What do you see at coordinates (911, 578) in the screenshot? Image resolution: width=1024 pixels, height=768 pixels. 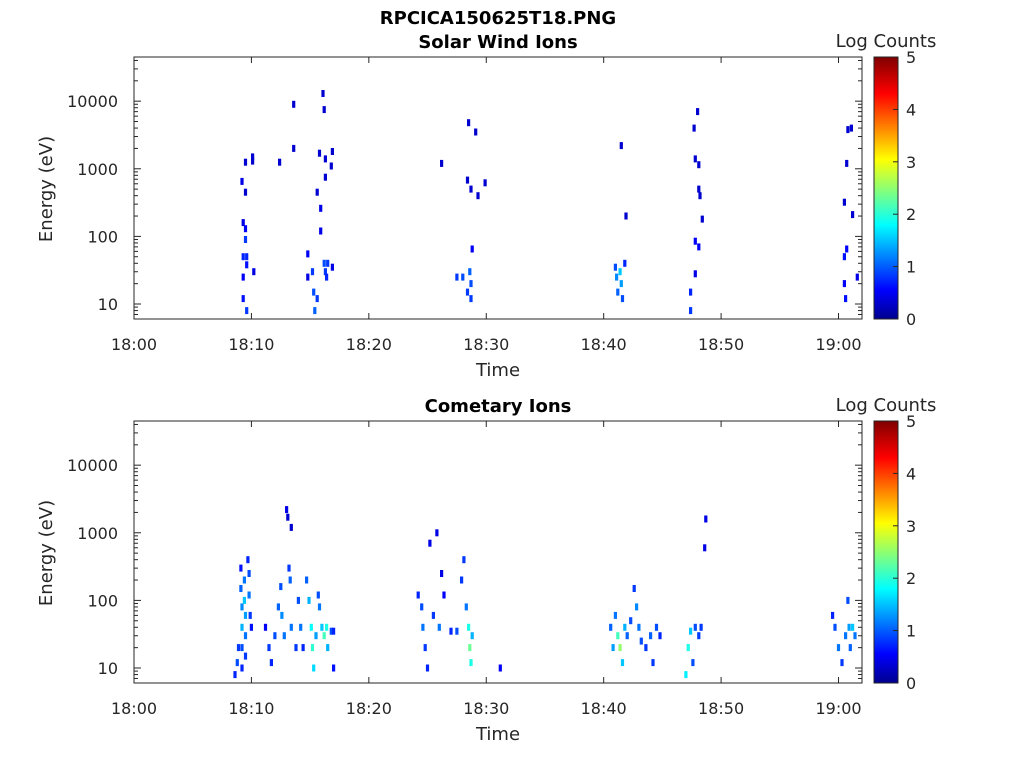 I see `colorbar-tick-label: 2` at bounding box center [911, 578].